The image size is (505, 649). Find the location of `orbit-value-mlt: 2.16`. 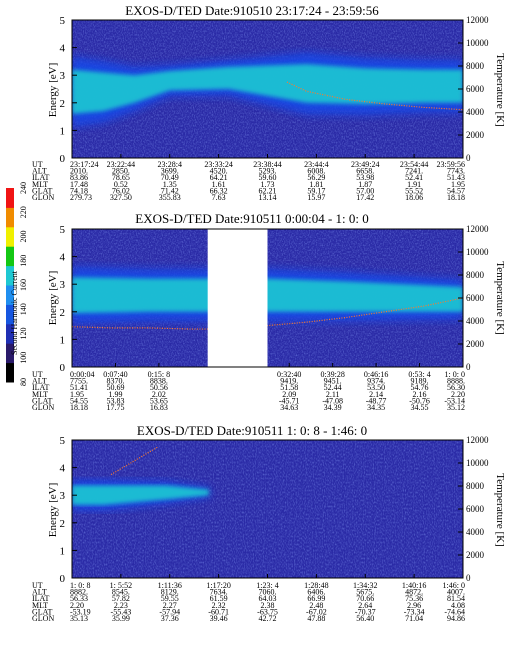

orbit-value-mlt: 2.16 is located at coordinates (420, 394).